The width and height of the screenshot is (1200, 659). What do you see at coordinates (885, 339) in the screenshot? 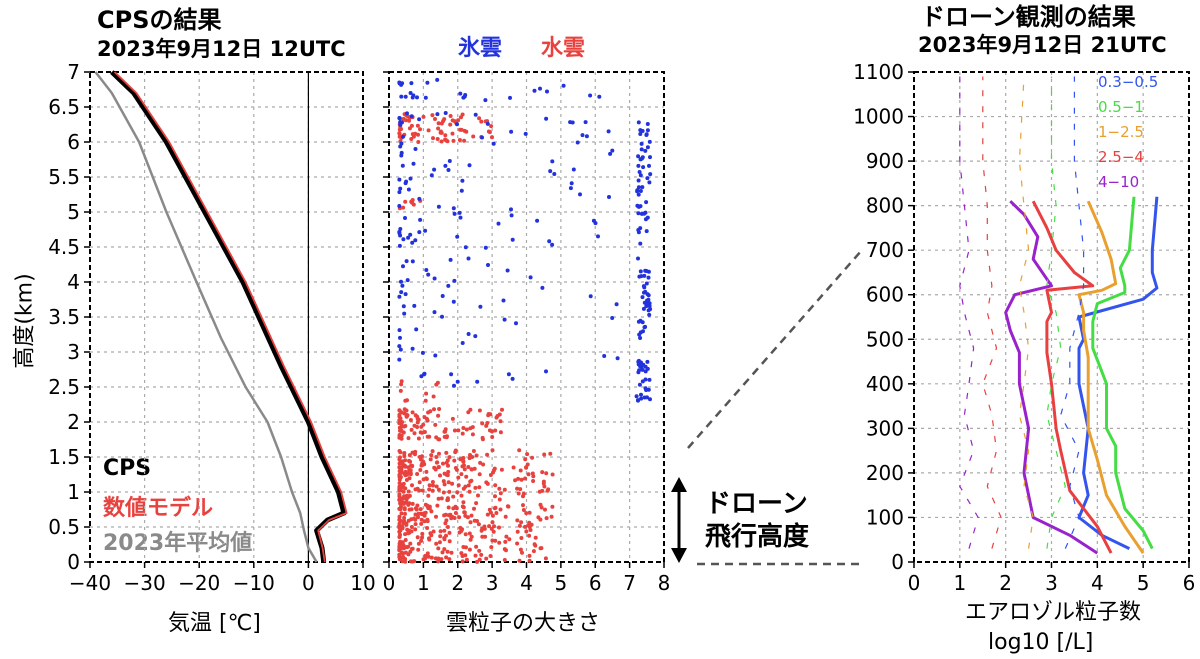
I see `y-tick-label: 500` at bounding box center [885, 339].